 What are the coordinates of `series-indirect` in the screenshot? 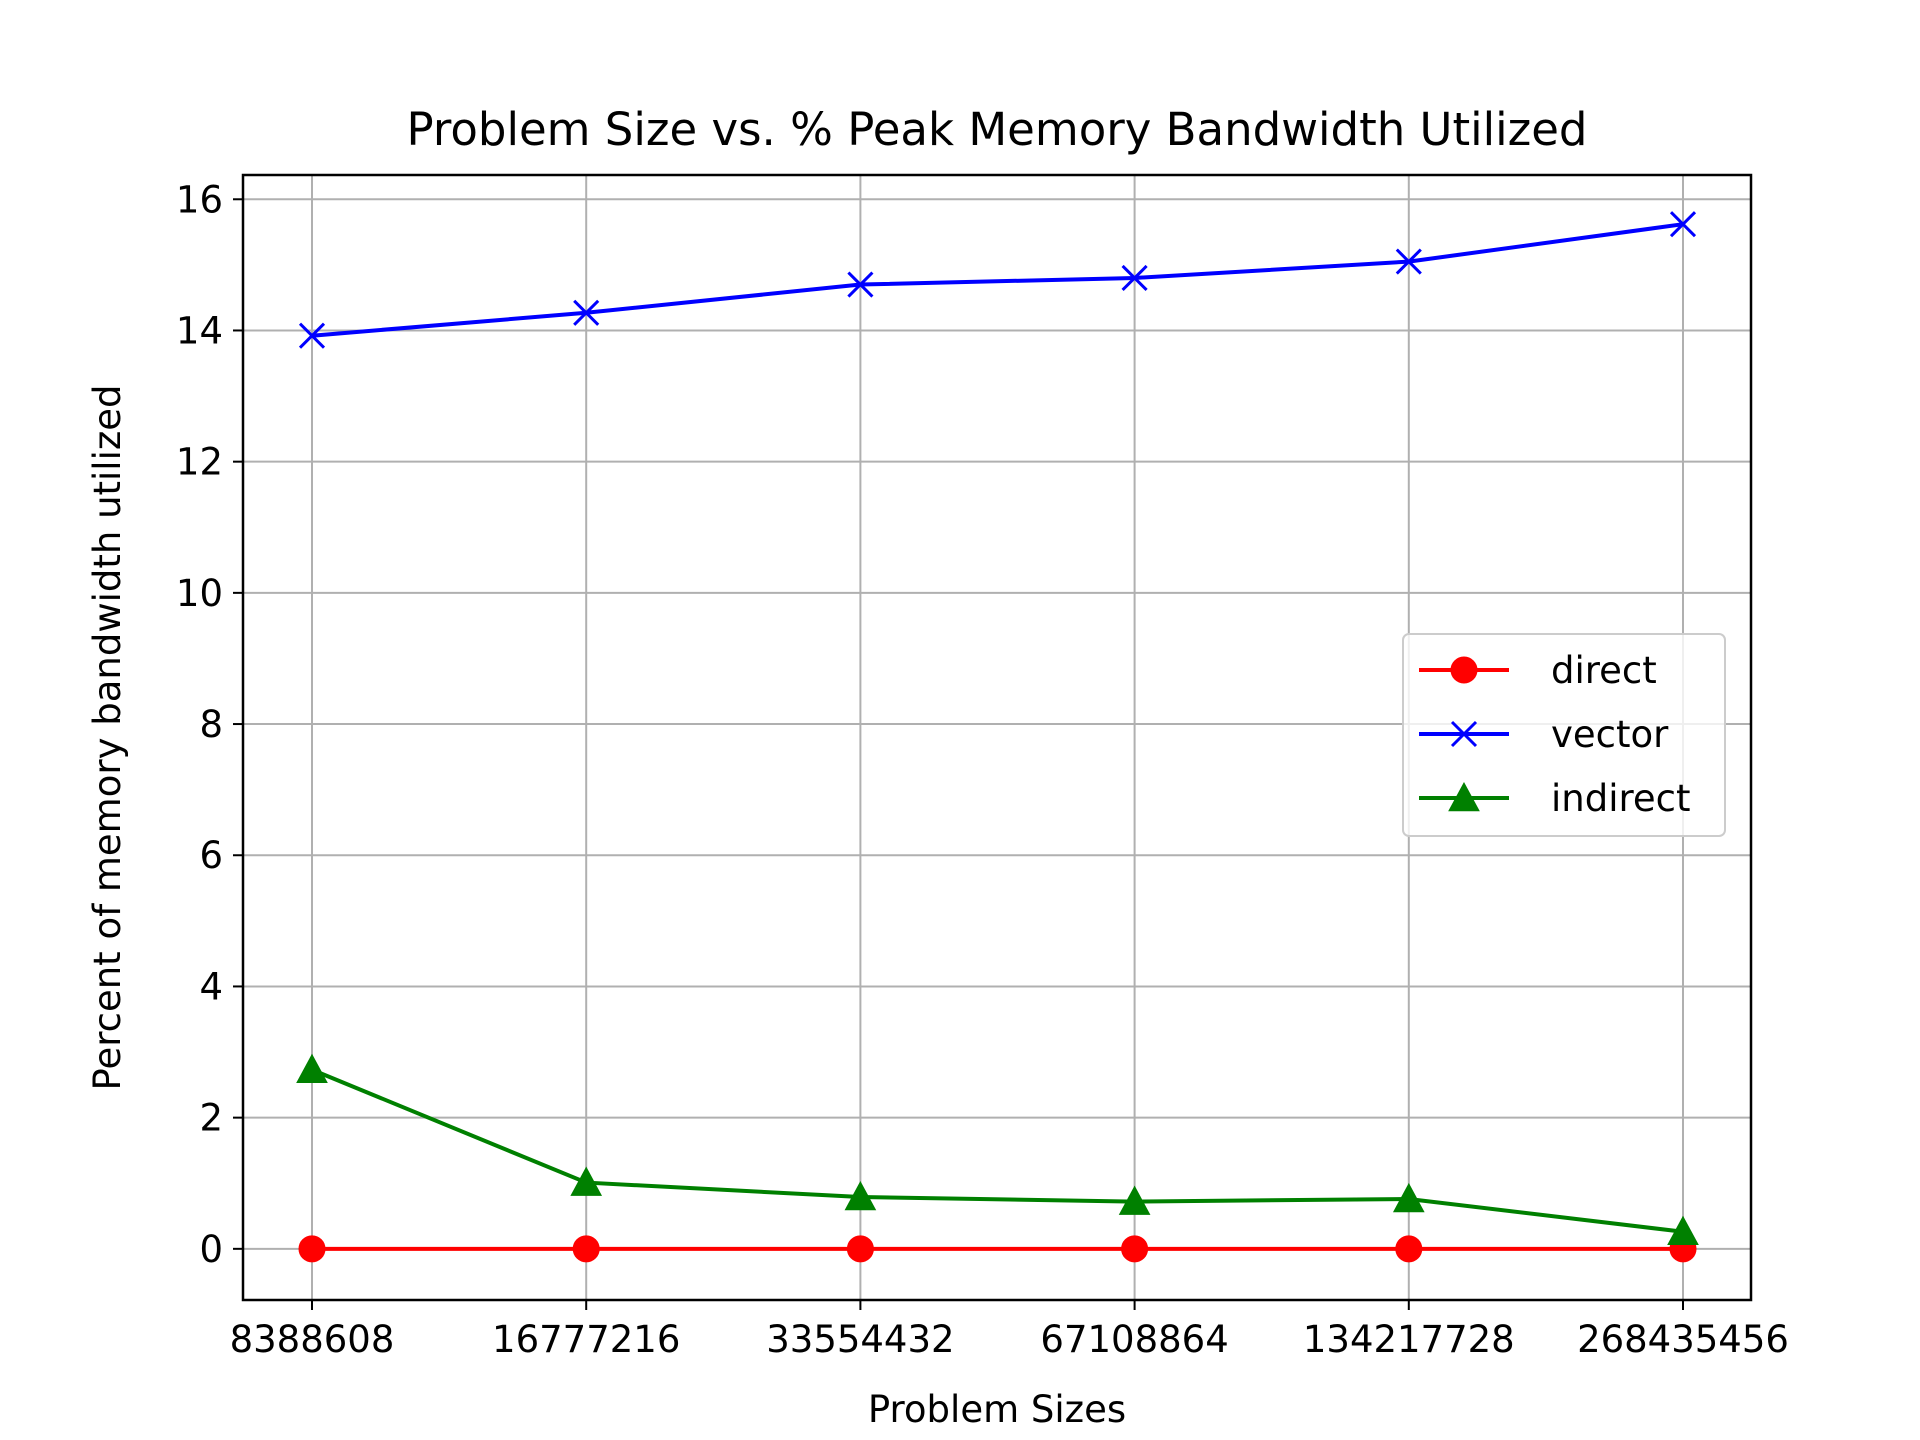 It's located at (997, 1149).